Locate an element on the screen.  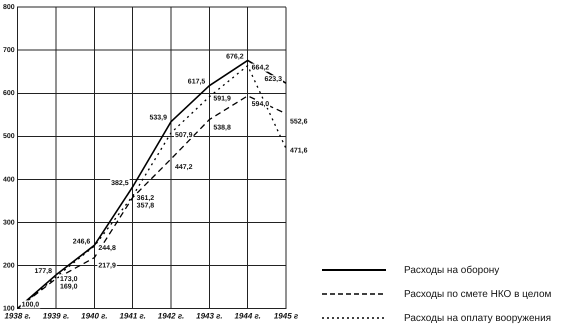
x-tick-label: 1941 г. is located at coordinates (132, 315).